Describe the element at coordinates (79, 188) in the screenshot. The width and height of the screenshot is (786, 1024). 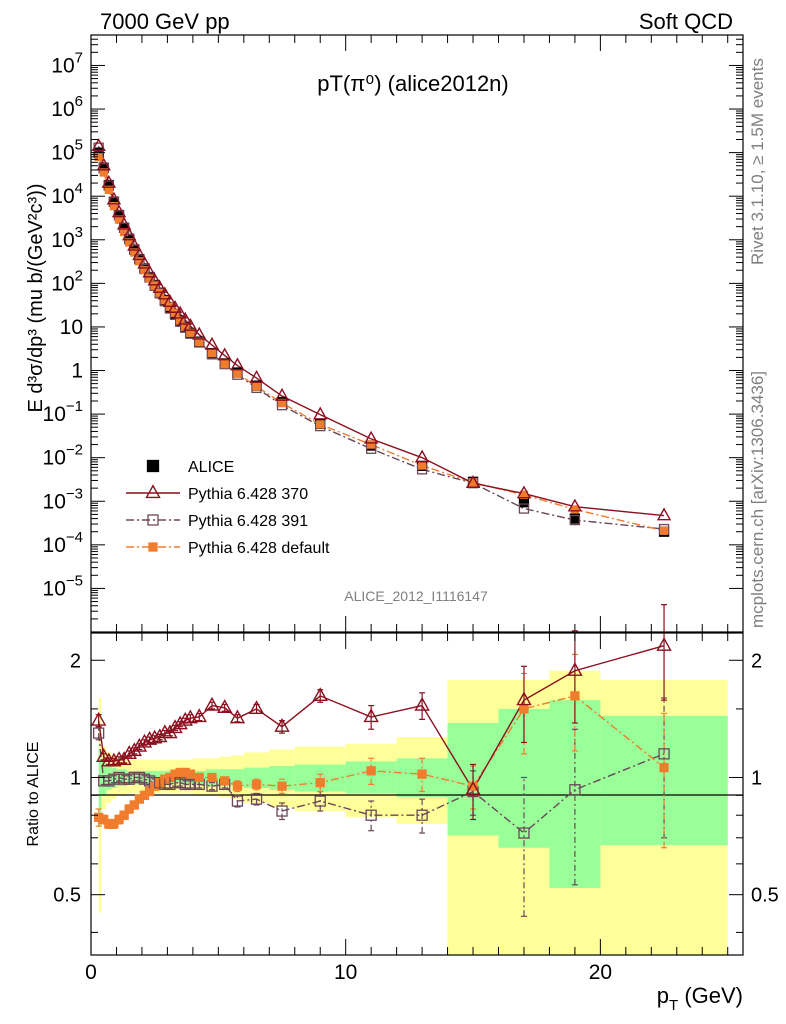
I see `y-tick-exponent: 4` at that location.